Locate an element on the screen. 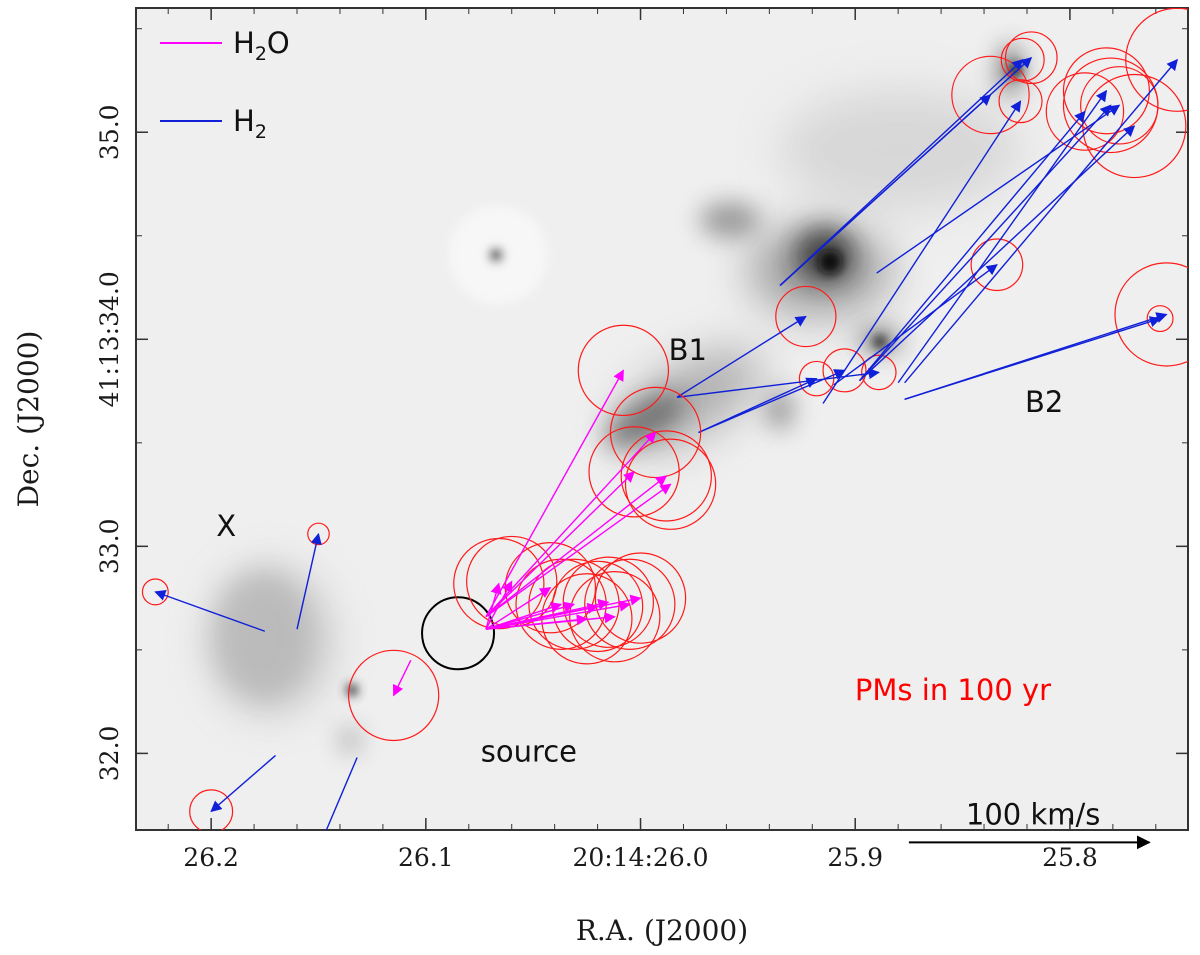  region-label-b1: B1 is located at coordinates (688, 350).